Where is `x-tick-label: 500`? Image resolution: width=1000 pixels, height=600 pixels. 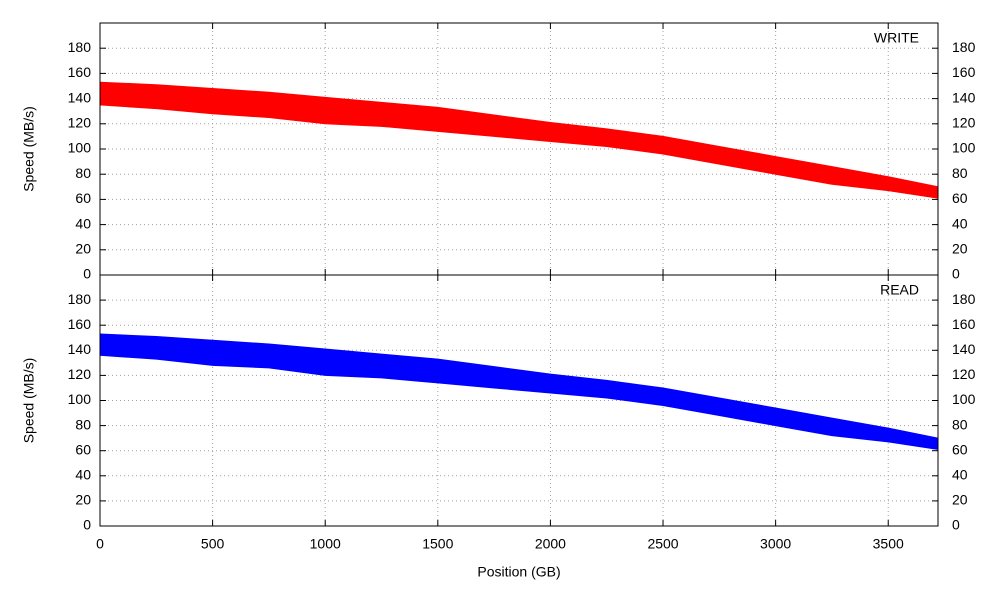 x-tick-label: 500 is located at coordinates (213, 544).